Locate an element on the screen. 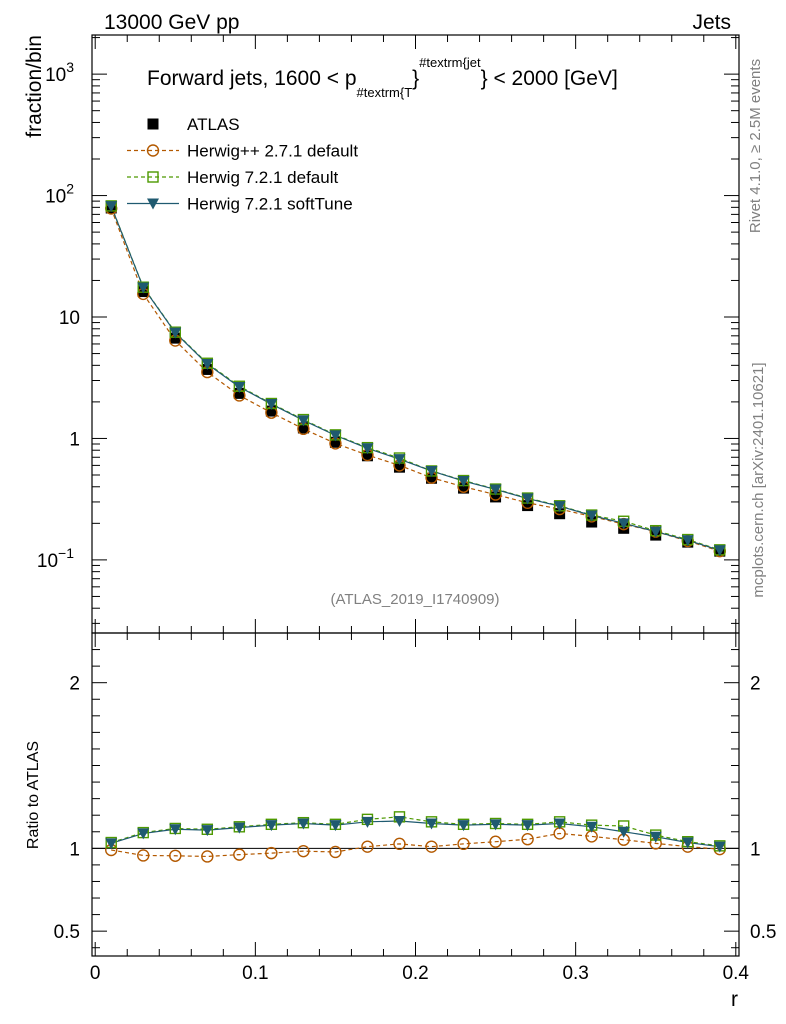 This screenshot has height=1024, width=786. chart-title-subscript: #textrm{T is located at coordinates (385, 92).